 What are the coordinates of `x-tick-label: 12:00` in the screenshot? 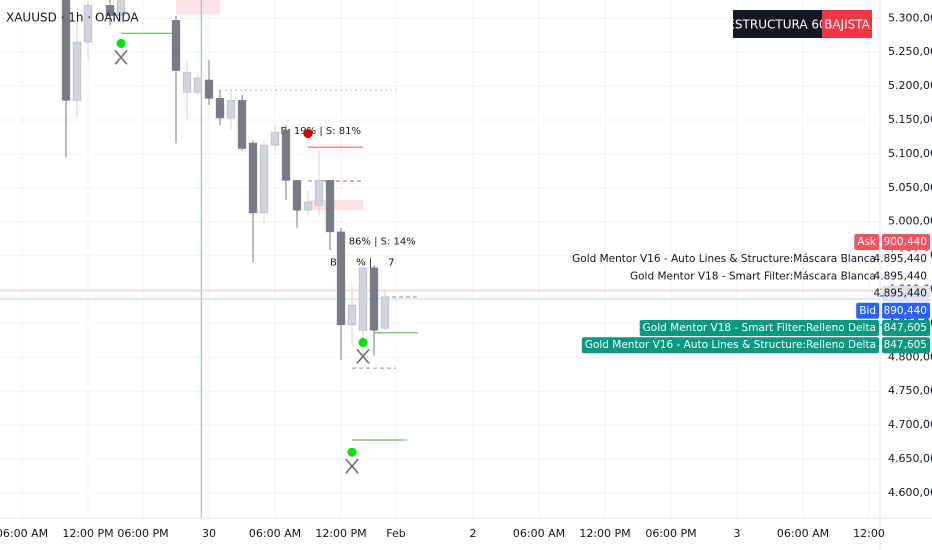 It's located at (869, 533).